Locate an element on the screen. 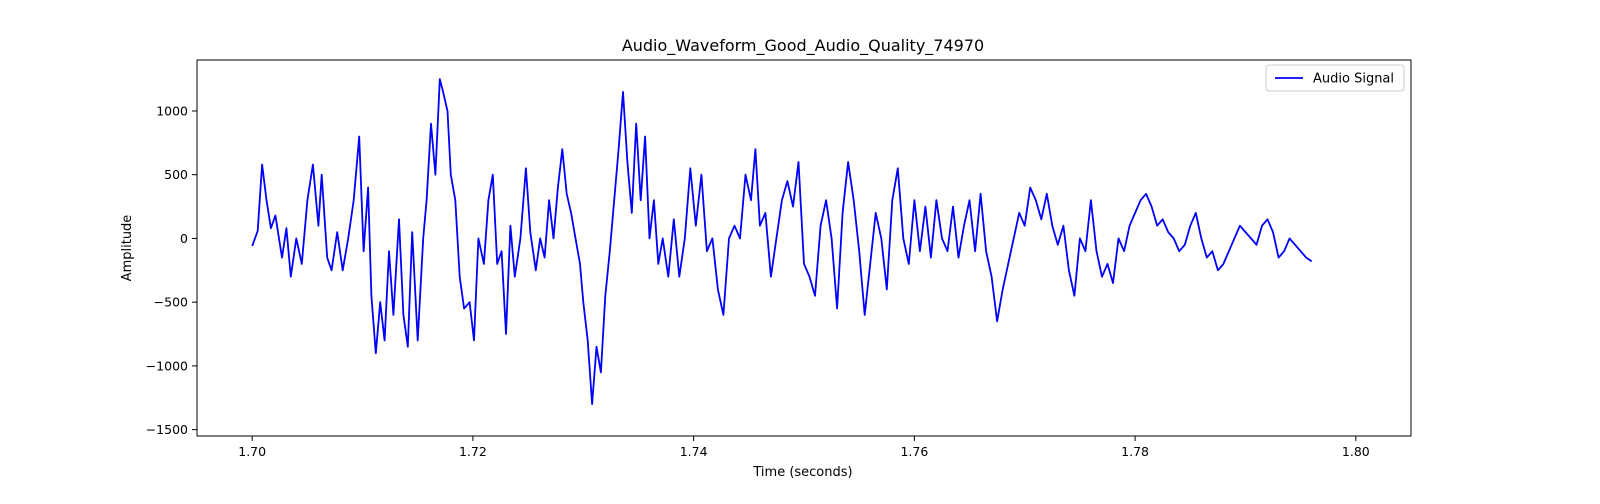 This screenshot has width=1600, height=504. x-tick-label: 1.80 is located at coordinates (1356, 451).